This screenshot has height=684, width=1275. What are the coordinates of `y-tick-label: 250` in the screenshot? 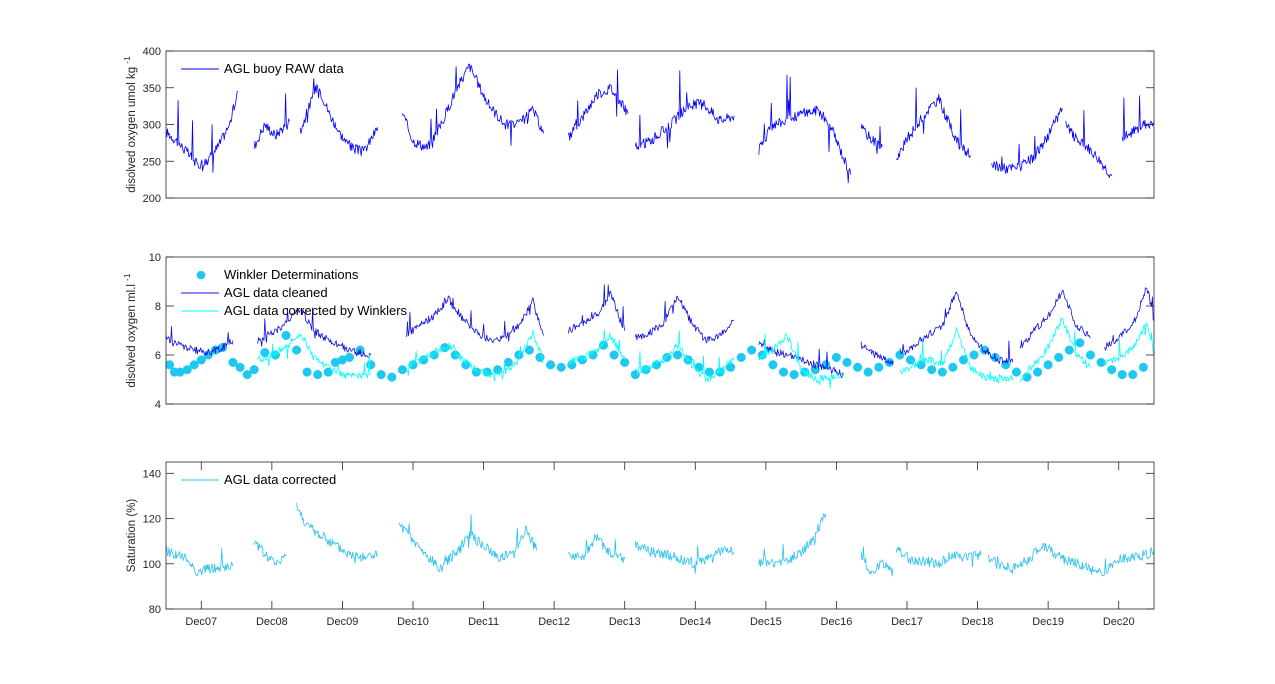 It's located at (152, 162).